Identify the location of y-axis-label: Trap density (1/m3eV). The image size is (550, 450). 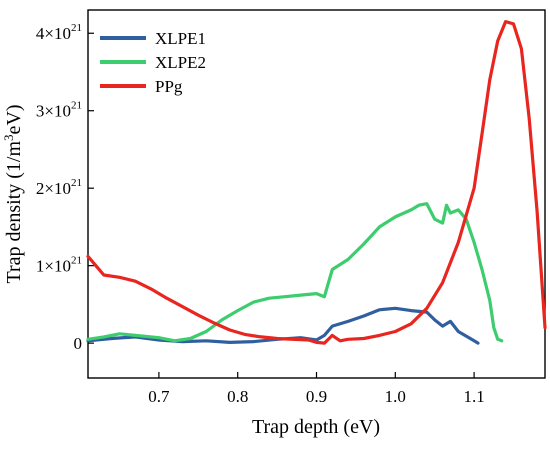
(13, 193).